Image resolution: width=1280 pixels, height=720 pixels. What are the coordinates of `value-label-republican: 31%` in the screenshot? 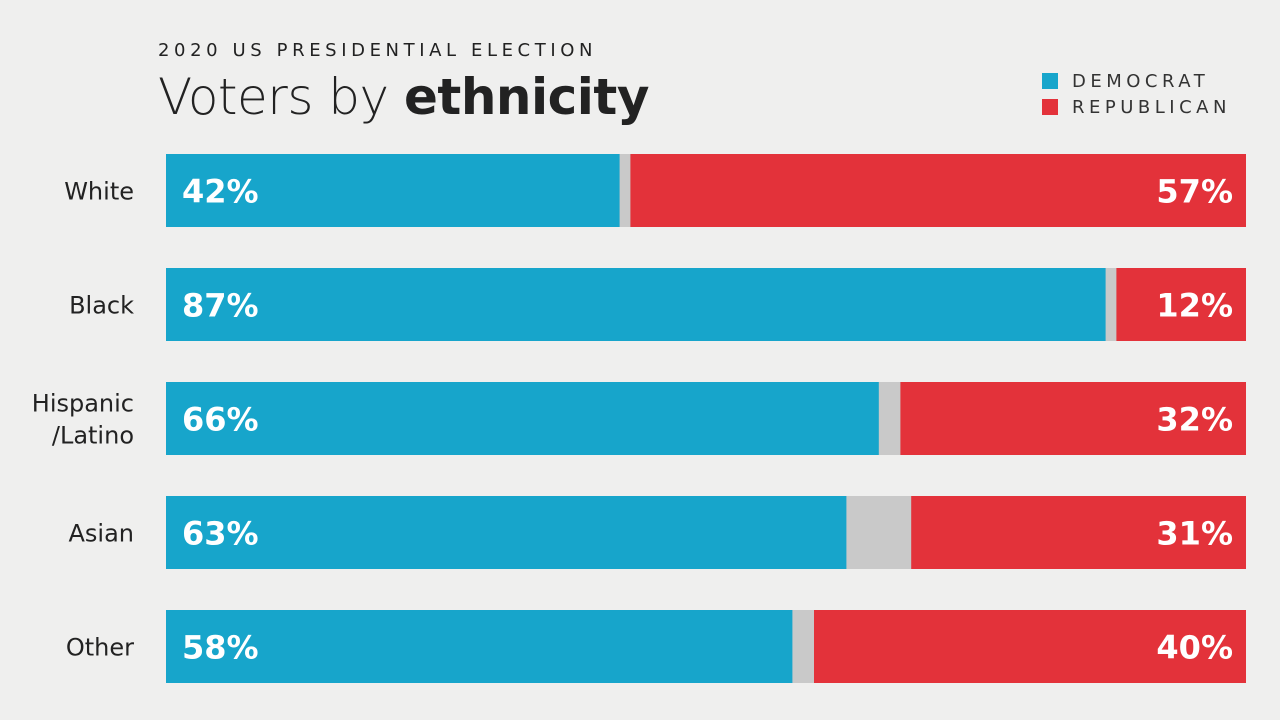 It's located at (1194, 534).